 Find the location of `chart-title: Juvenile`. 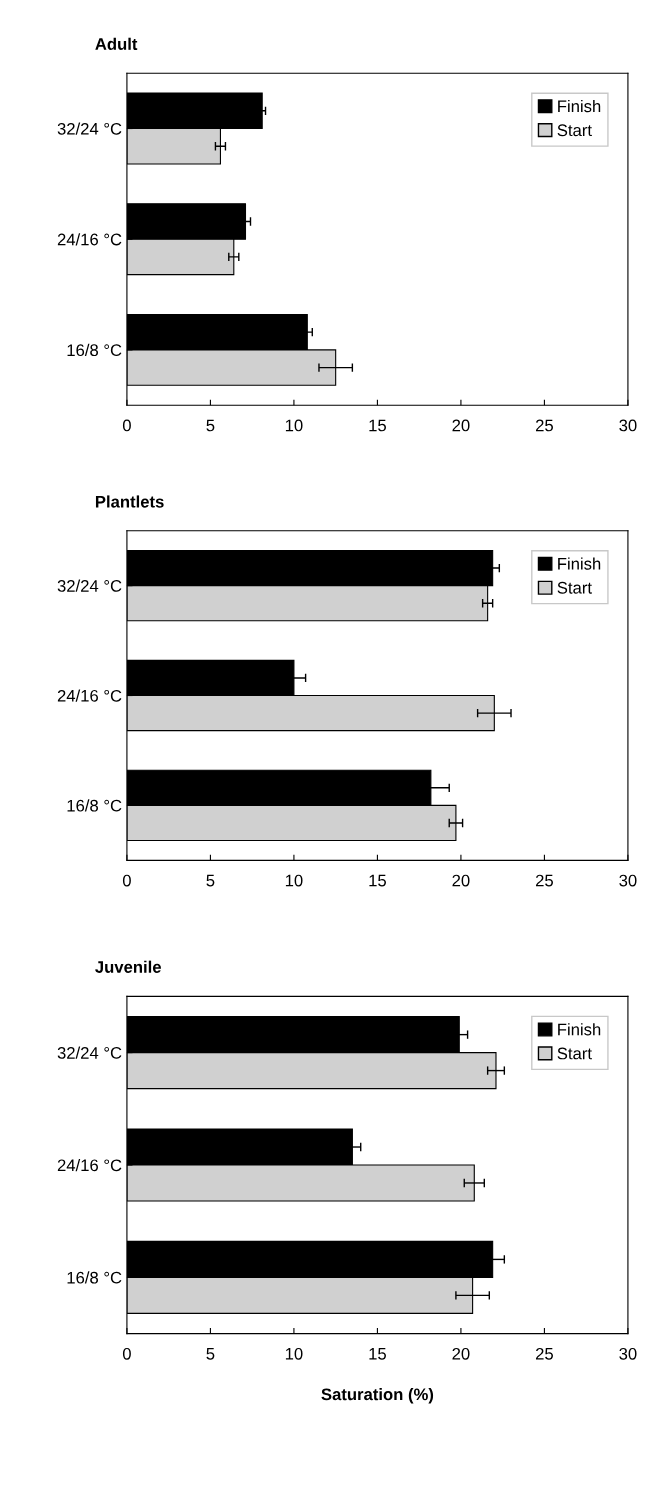

chart-title: Juvenile is located at coordinates (128, 966).